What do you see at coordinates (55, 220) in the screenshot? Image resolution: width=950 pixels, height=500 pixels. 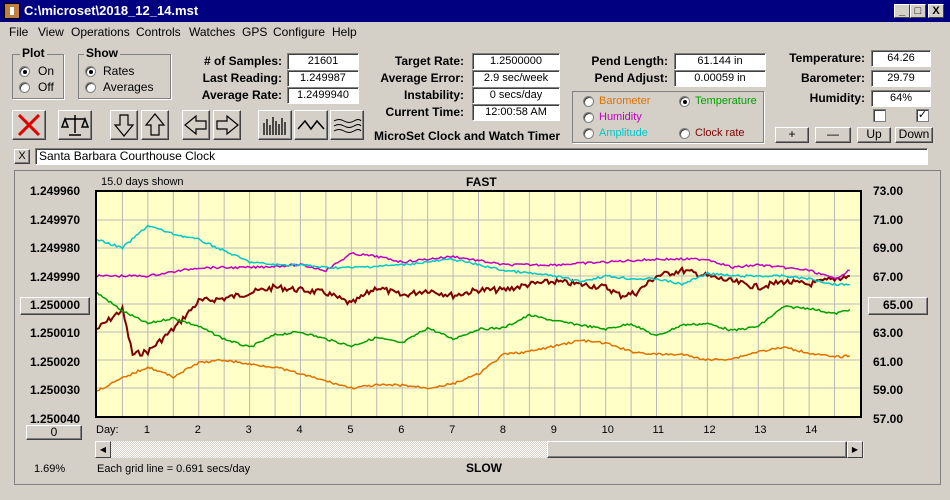 I see `left-tick: 1.249970` at bounding box center [55, 220].